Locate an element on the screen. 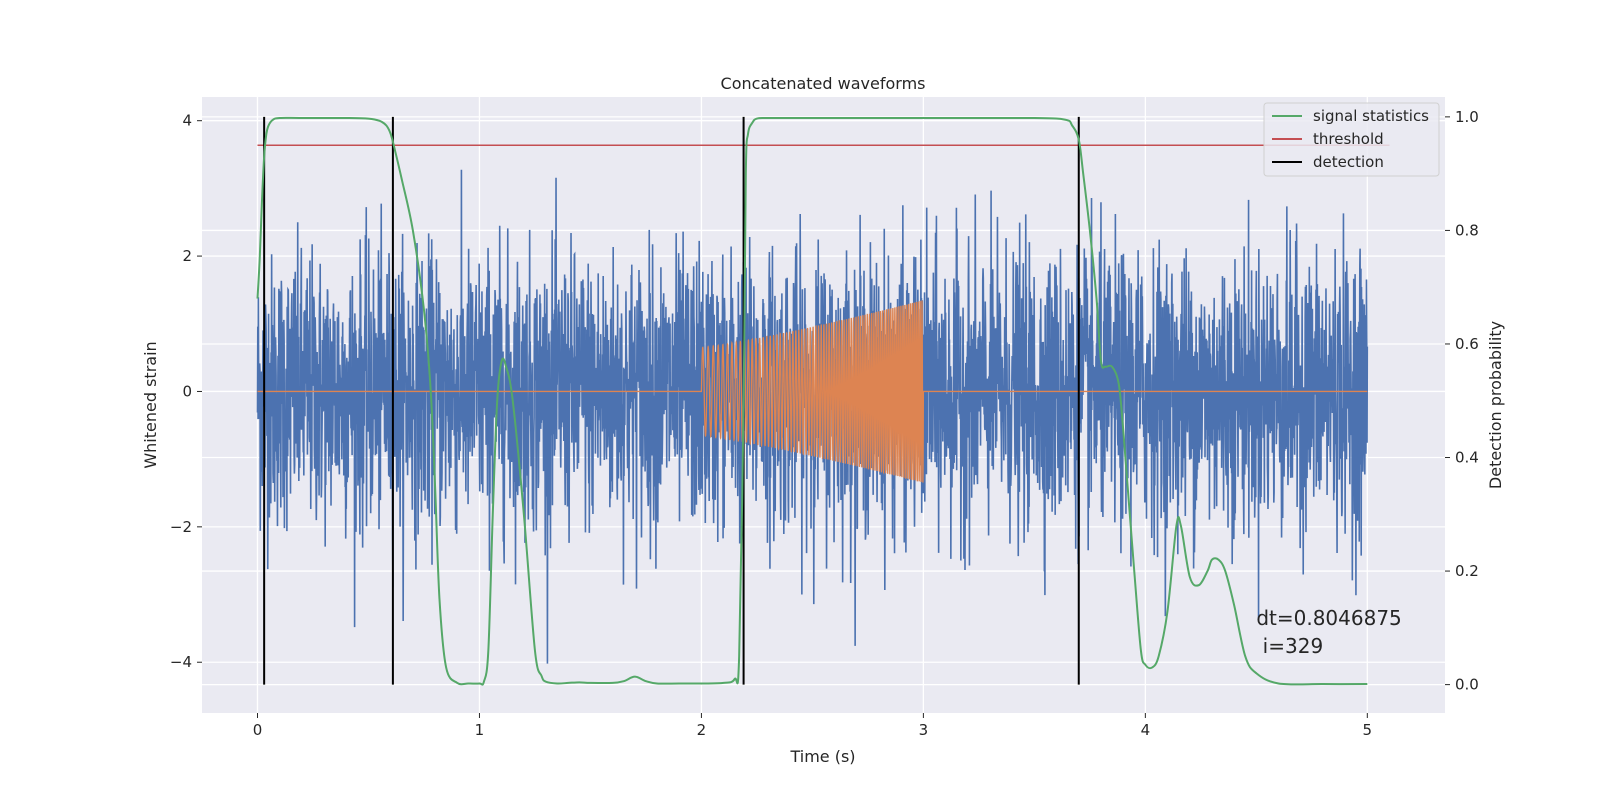 Image resolution: width=1600 pixels, height=800 pixels. x-axis-label: Time (s) is located at coordinates (822, 756).